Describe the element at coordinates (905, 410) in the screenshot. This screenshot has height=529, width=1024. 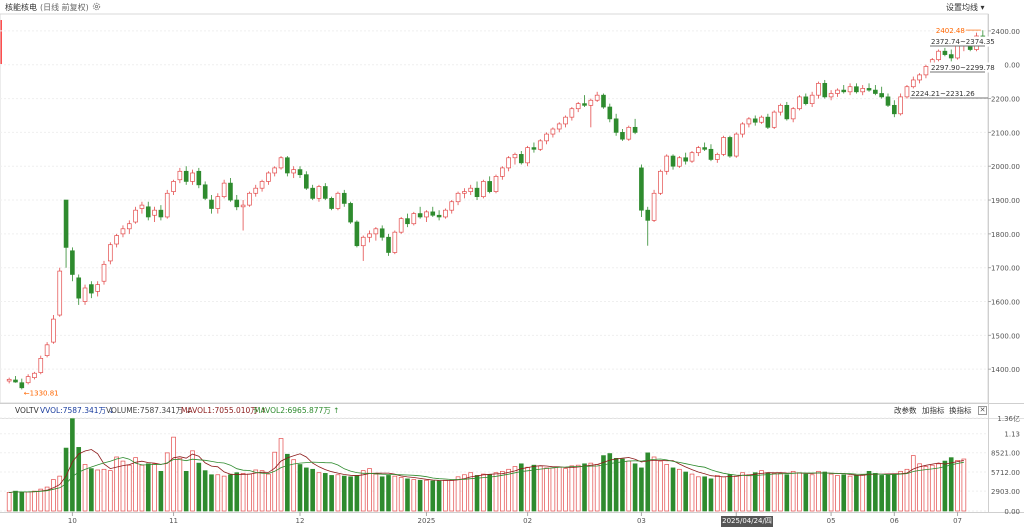
I see `params-button: 改参数` at that location.